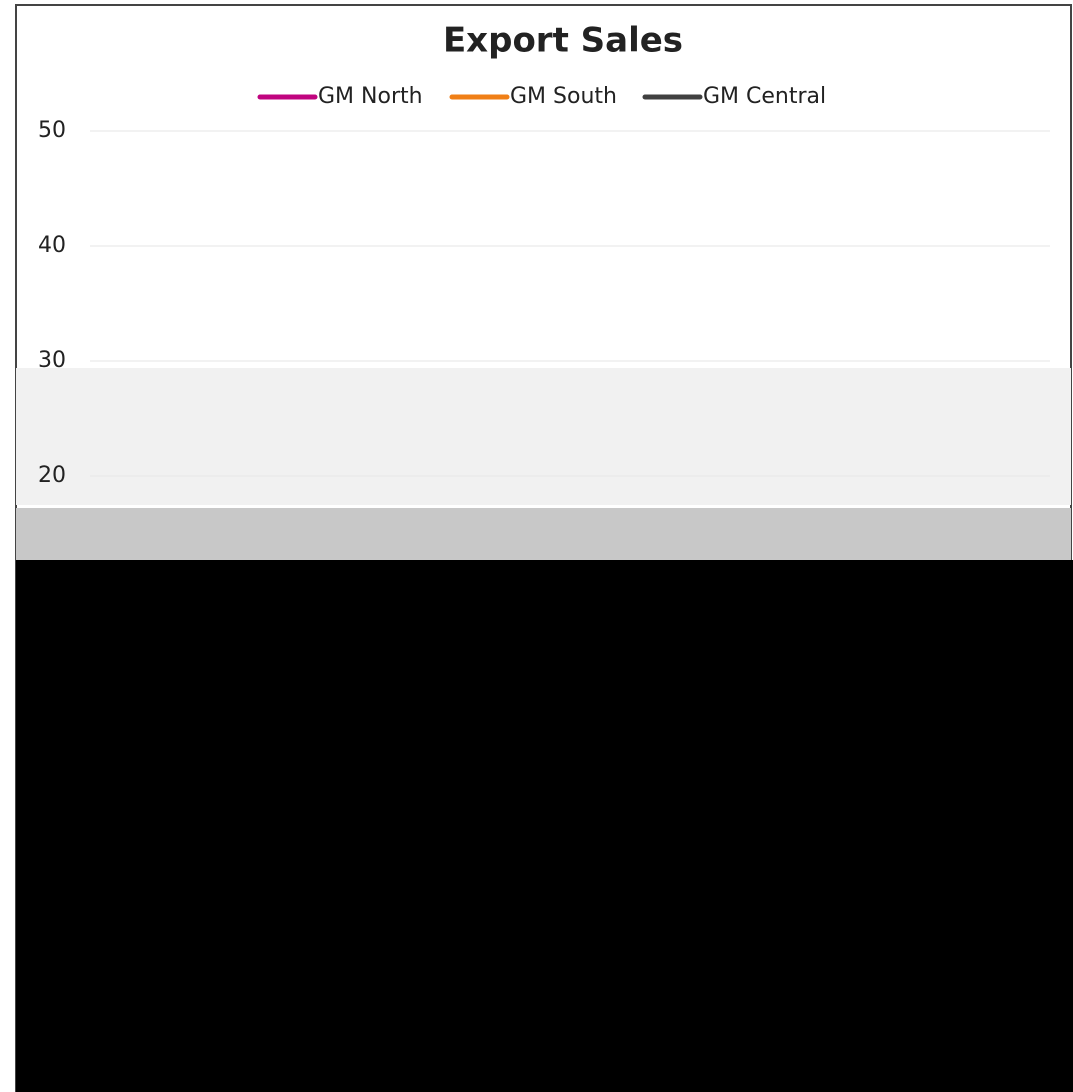 This screenshot has width=1073, height=1092. What do you see at coordinates (52, 360) in the screenshot?
I see `y-tick-label: 30` at bounding box center [52, 360].